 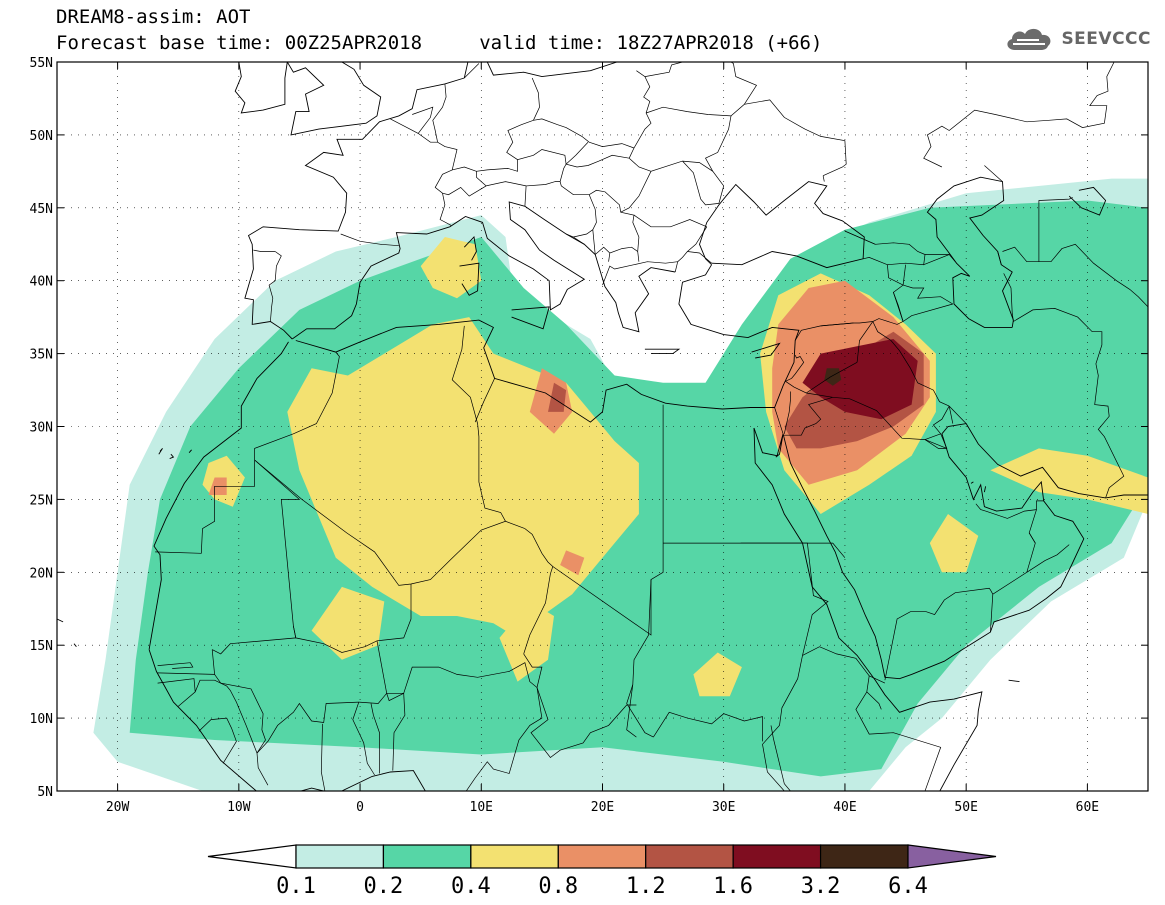 I want to click on lat-tick-label: 40N, so click(x=41, y=282).